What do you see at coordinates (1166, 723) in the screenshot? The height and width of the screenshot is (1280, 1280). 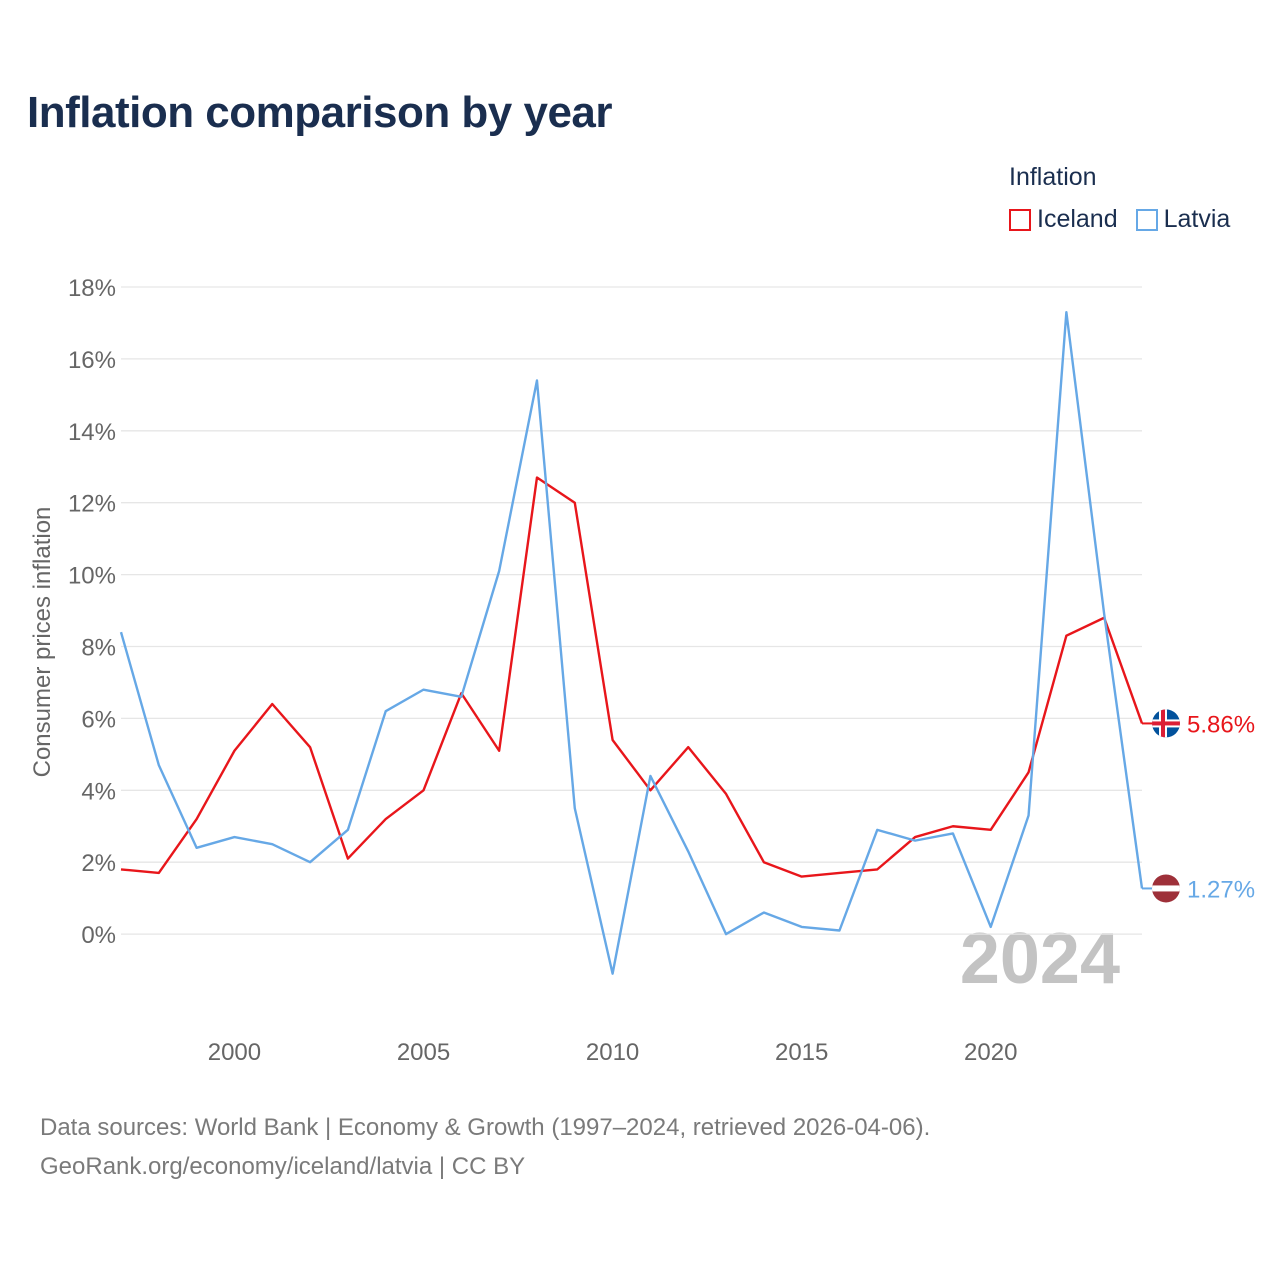 I see `iceland-flag-icon` at bounding box center [1166, 723].